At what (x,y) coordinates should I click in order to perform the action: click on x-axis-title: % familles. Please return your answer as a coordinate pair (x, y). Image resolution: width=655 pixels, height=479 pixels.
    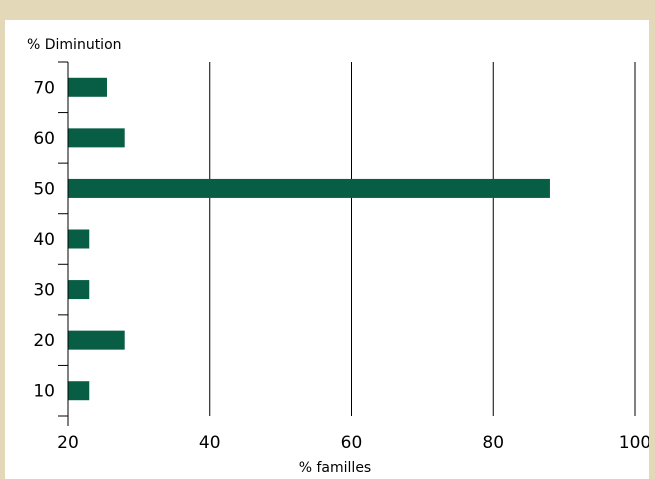
    Looking at the image, I should click on (335, 468).